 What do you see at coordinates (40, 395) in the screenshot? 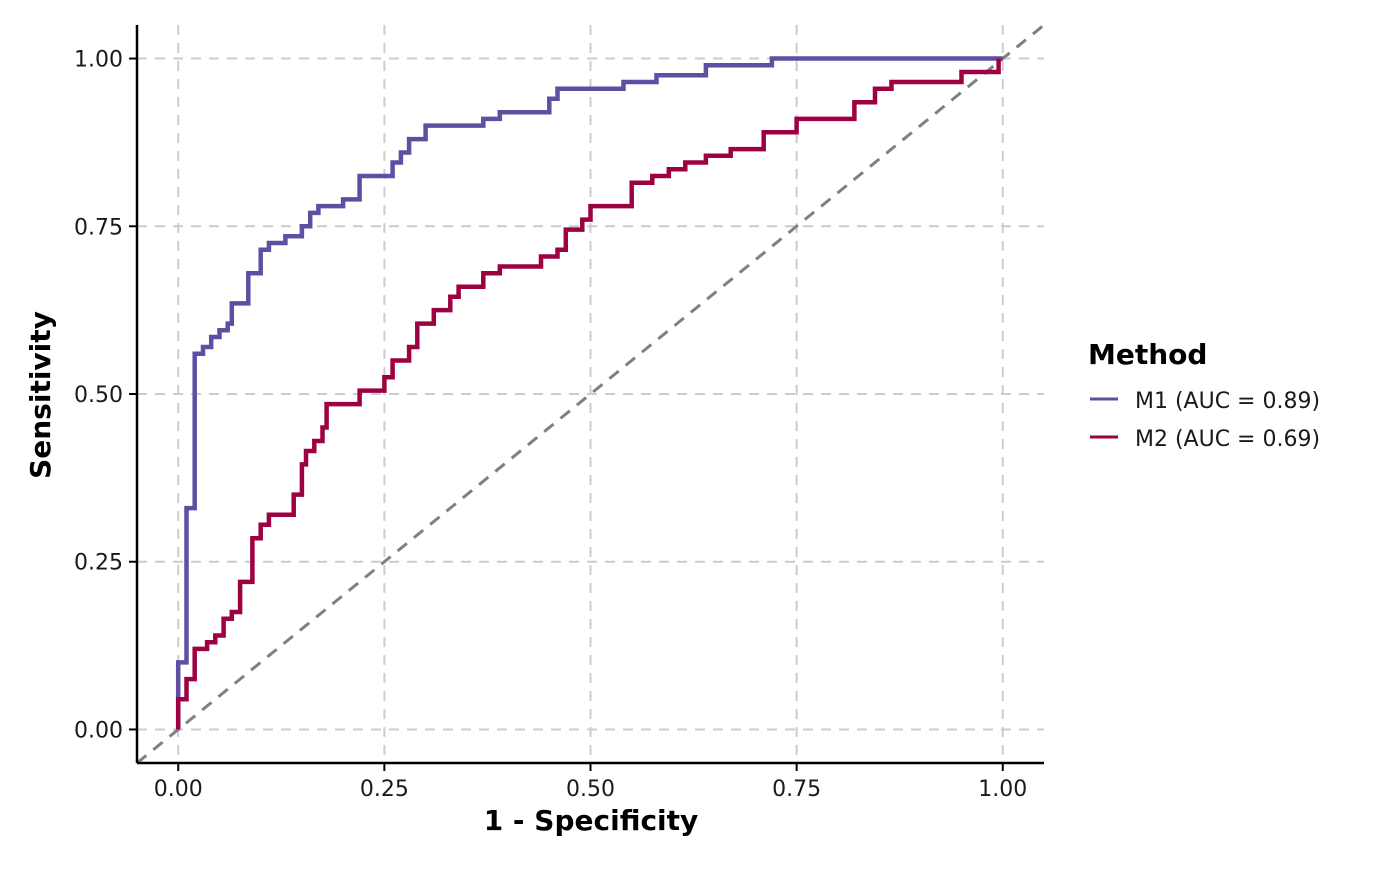
I see `y-axis-title: Sensitivity` at bounding box center [40, 395].